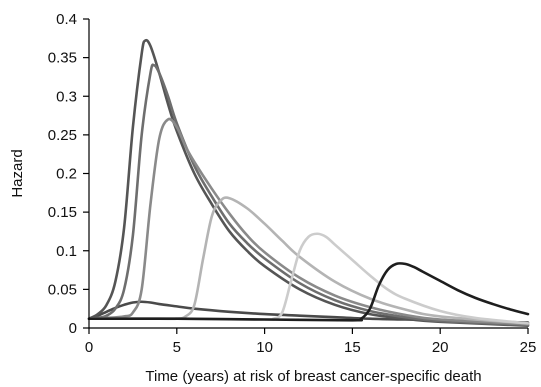 The width and height of the screenshot is (541, 387). I want to click on y-tick-label: 0.4, so click(66, 19).